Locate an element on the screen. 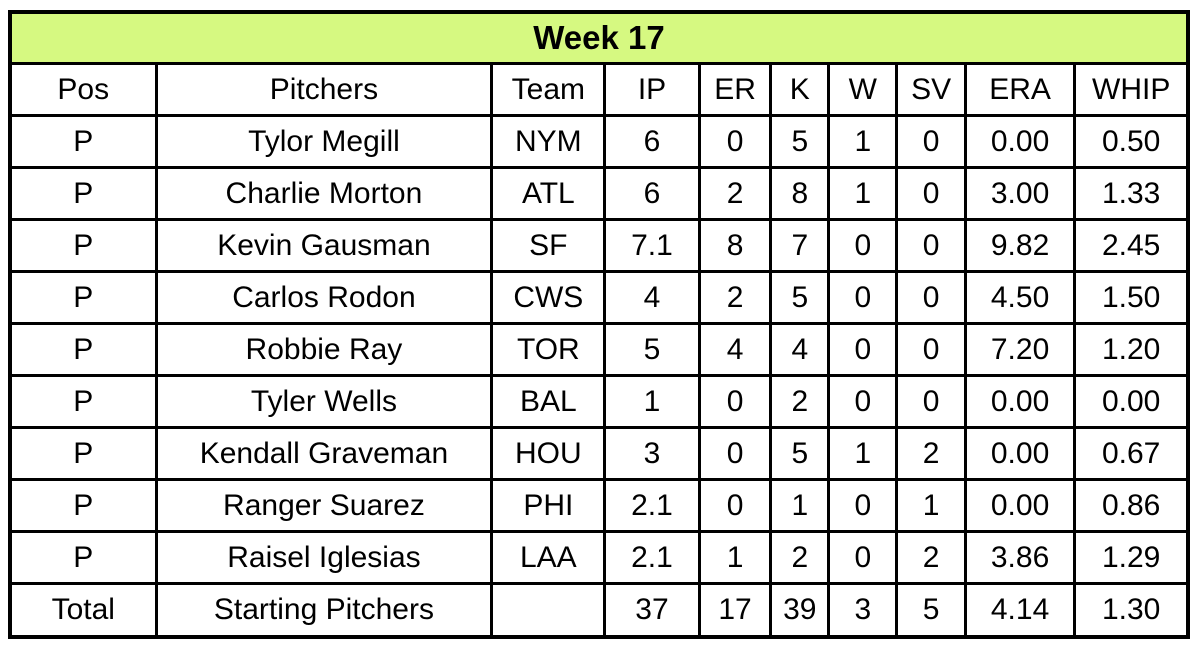  cell-pitchers: Tyler Wells is located at coordinates (324, 401).